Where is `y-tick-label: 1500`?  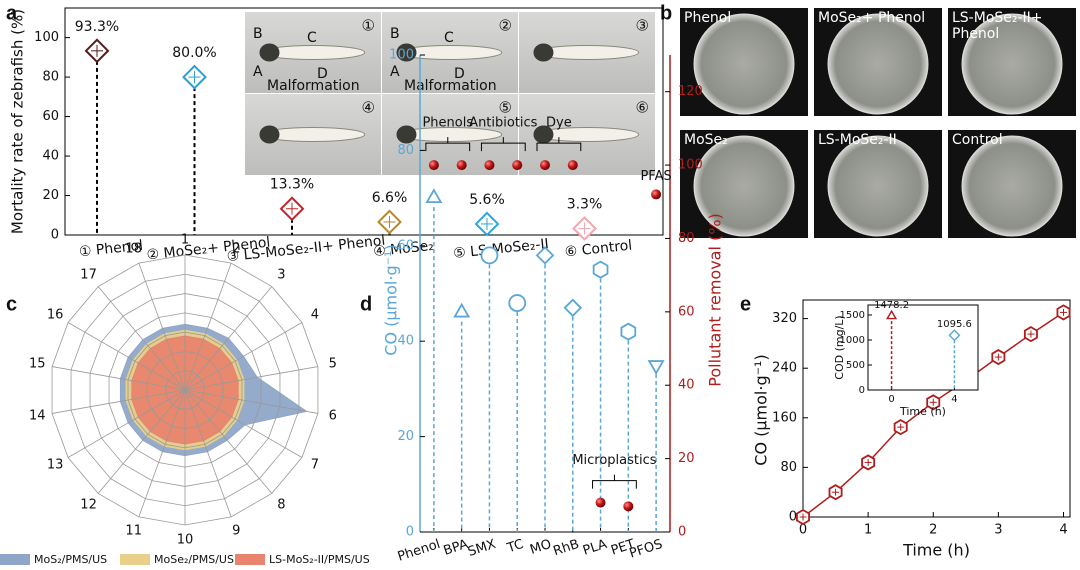 y-tick-label: 1500 is located at coordinates (852, 315).